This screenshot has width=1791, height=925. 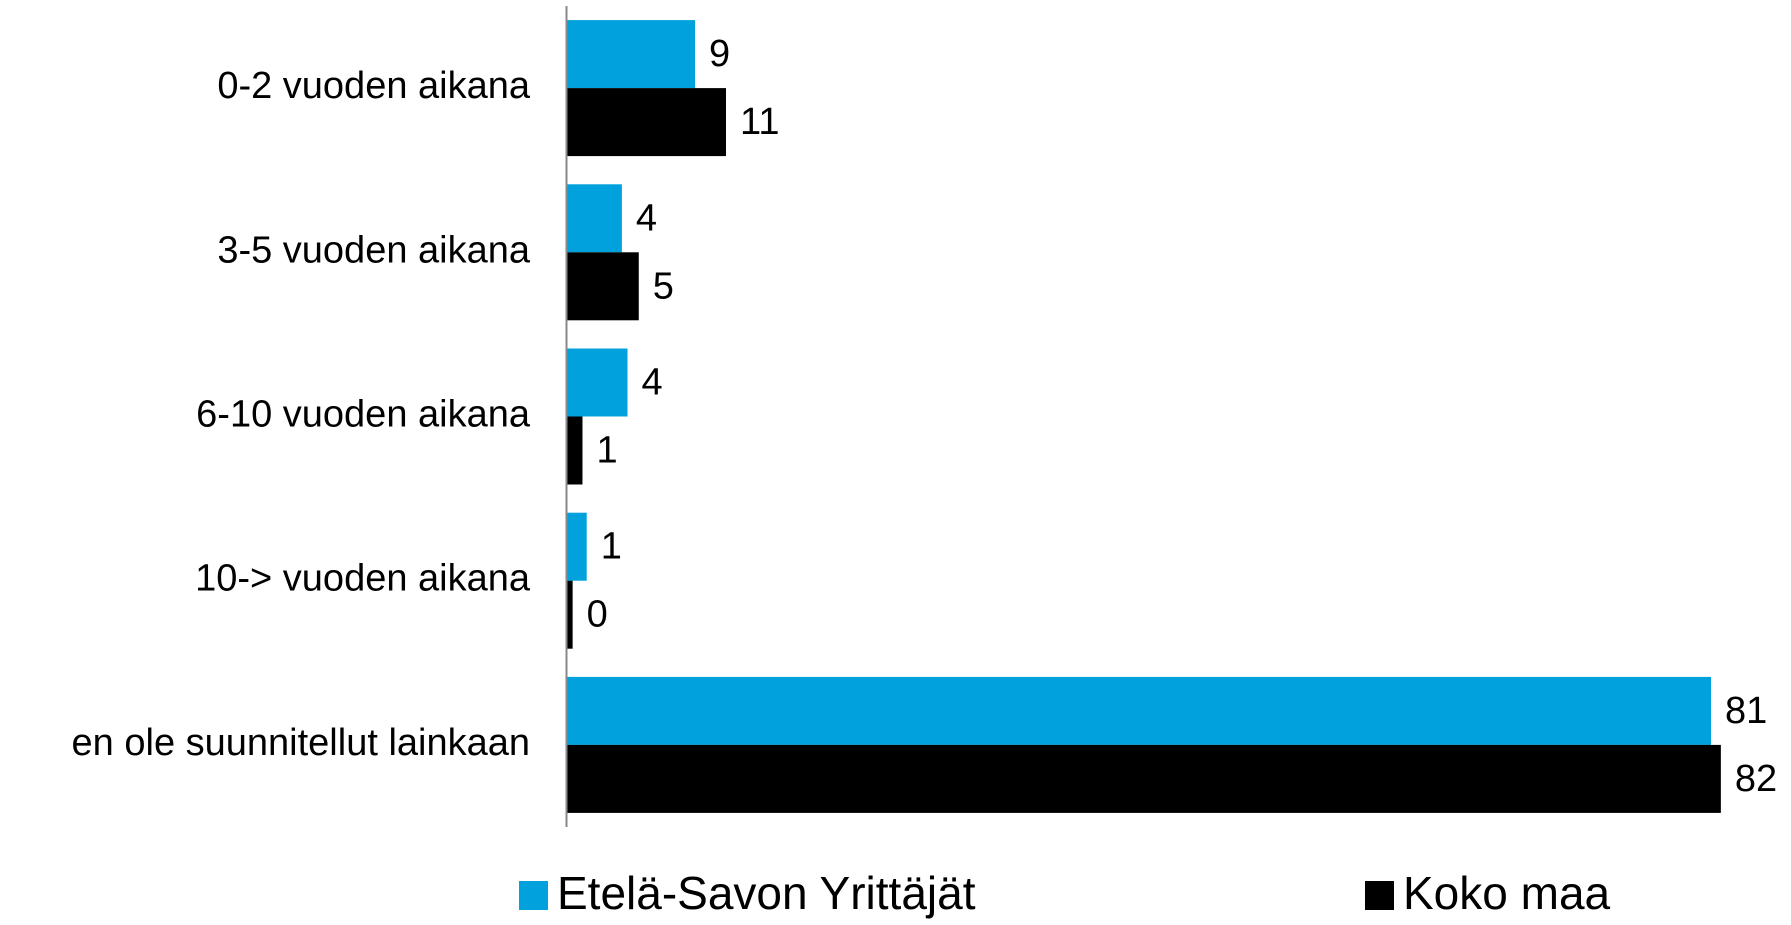 What do you see at coordinates (759, 122) in the screenshot?
I see `value-label: 11` at bounding box center [759, 122].